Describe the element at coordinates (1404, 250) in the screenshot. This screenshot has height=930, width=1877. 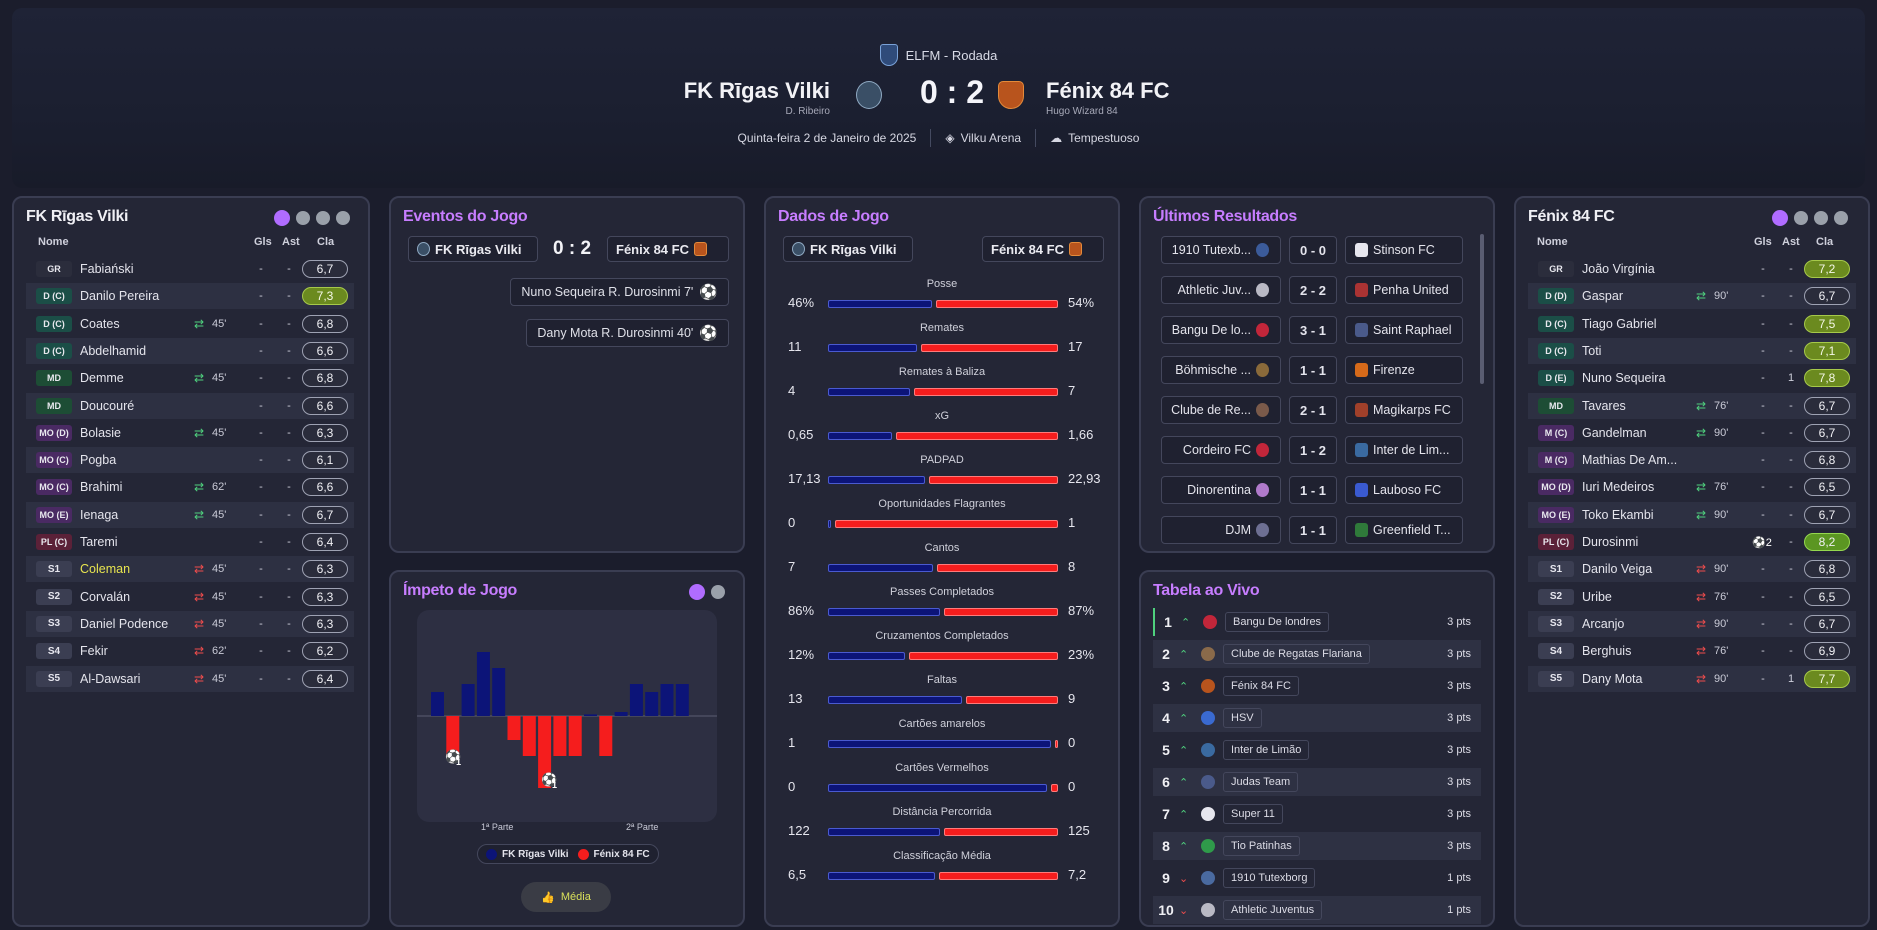
I see `result-away-team: Stinson FC` at that location.